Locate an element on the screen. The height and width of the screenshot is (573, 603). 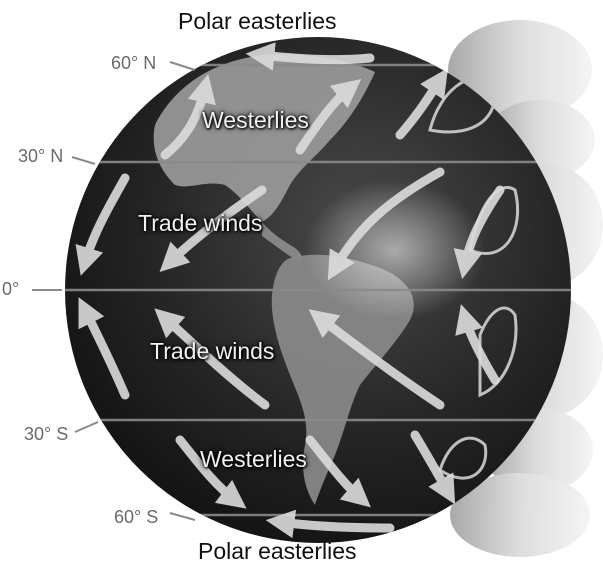
label-trade-winds-north: Trade winds is located at coordinates (200, 223).